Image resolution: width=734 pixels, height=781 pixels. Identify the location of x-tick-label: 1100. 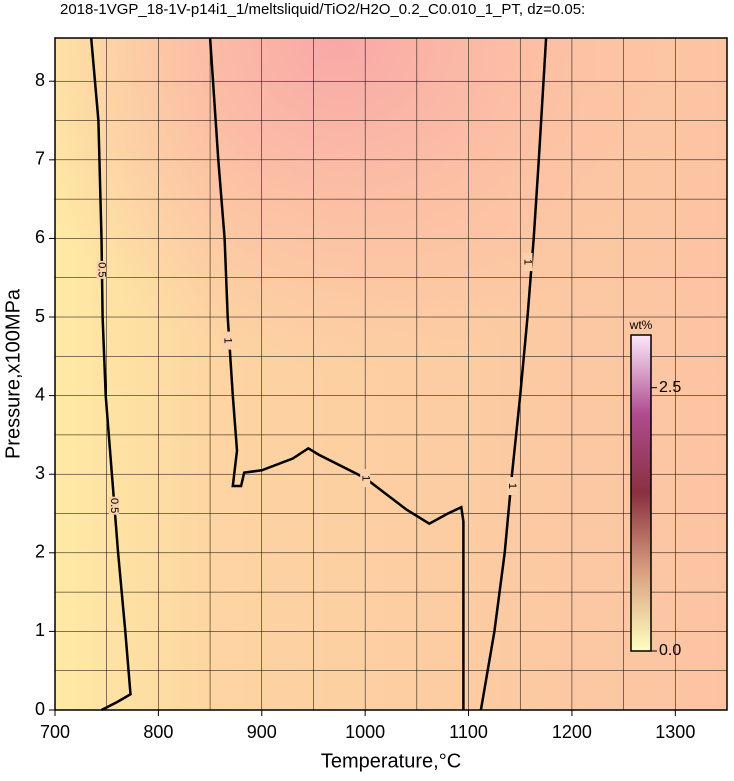
(468, 732).